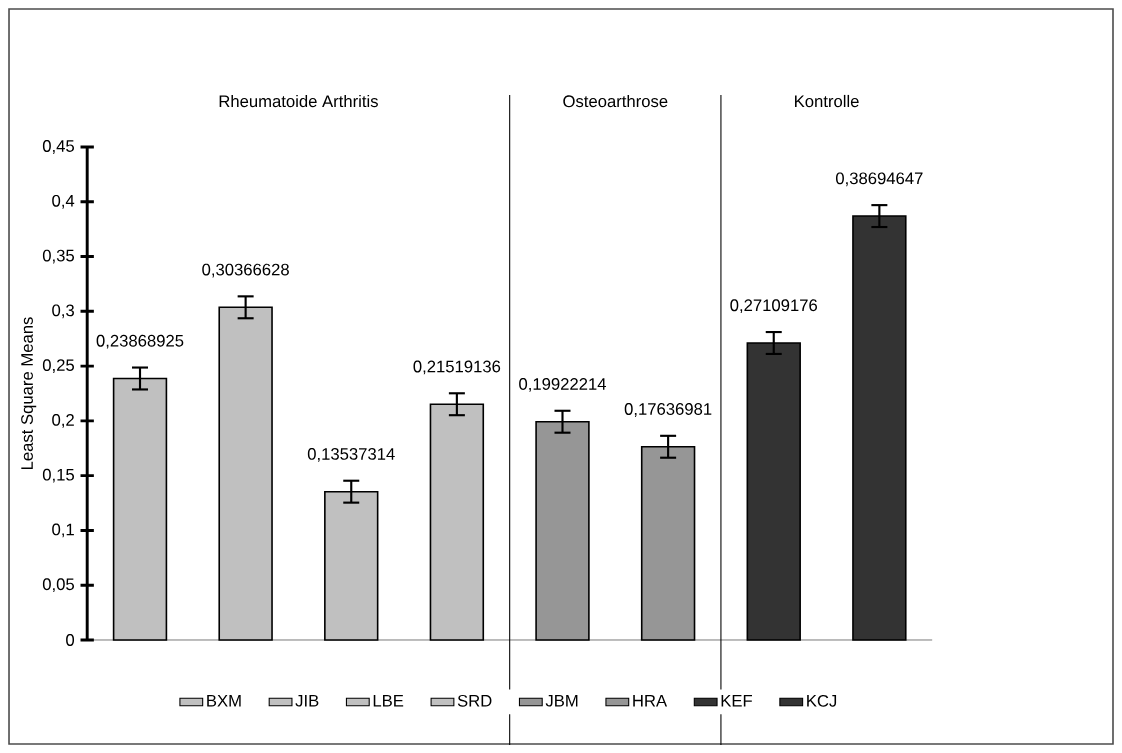 The width and height of the screenshot is (1122, 753). Describe the element at coordinates (63, 421) in the screenshot. I see `y-tick-label: 0,2` at that location.